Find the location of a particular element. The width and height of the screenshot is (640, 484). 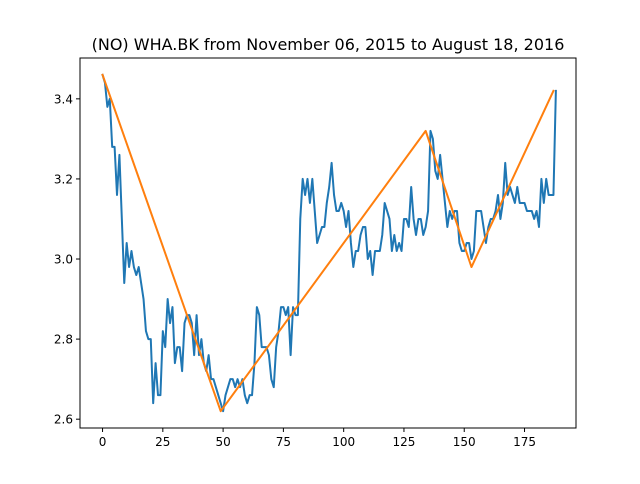

x-tick-label: 0 is located at coordinates (103, 442).